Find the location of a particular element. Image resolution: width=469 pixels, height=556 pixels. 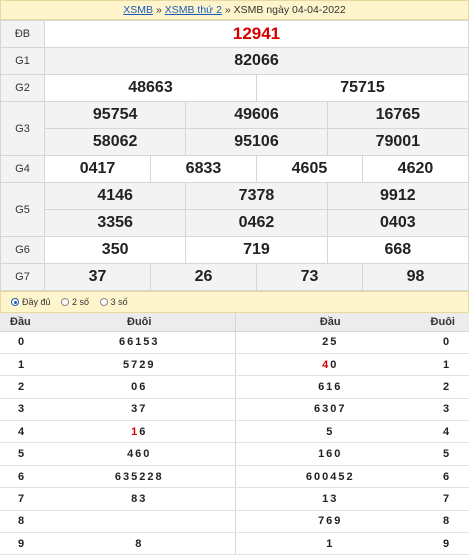

loto-tail-digit: 8 is located at coordinates (447, 522).